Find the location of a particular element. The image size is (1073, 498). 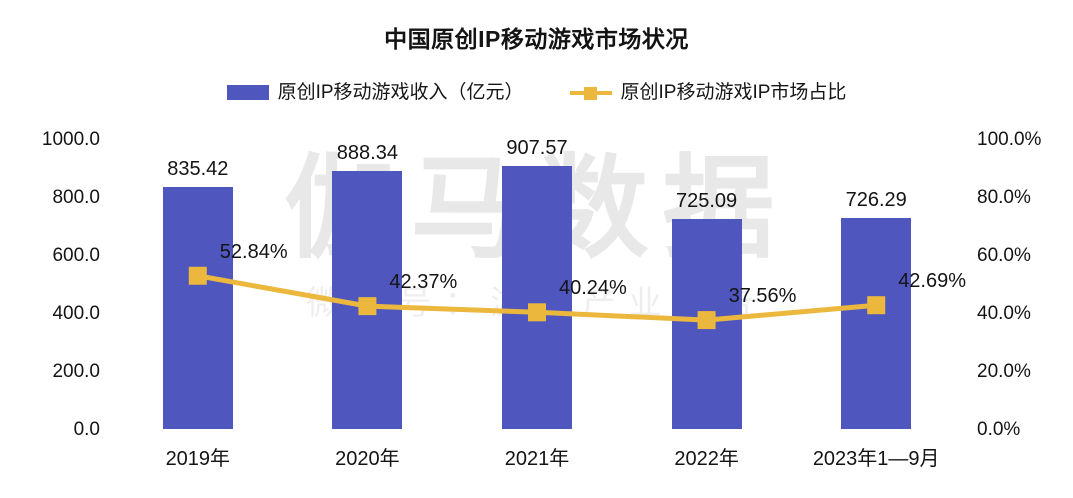

legend-item-revenue: 原创IP移动游戏收入（亿元） is located at coordinates (375, 92).